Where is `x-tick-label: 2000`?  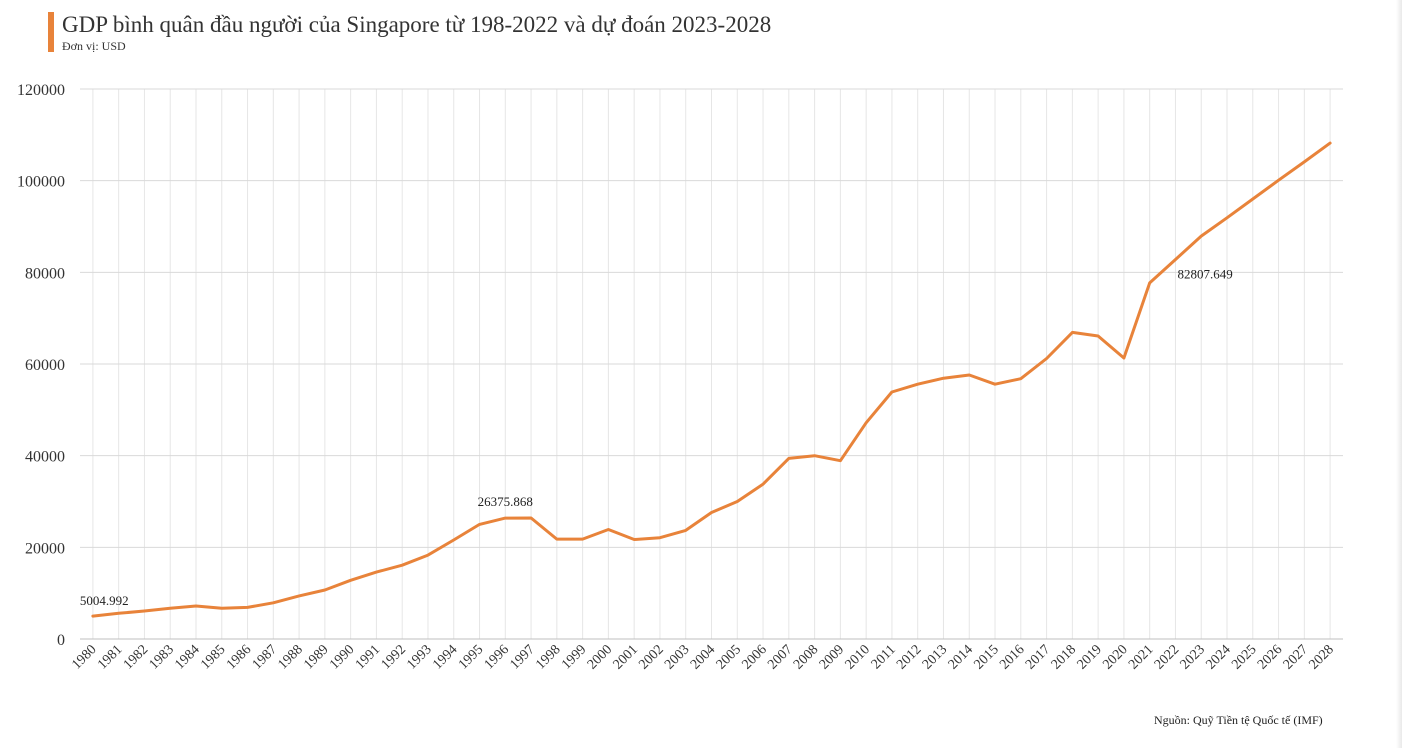 x-tick-label: 2000 is located at coordinates (600, 657).